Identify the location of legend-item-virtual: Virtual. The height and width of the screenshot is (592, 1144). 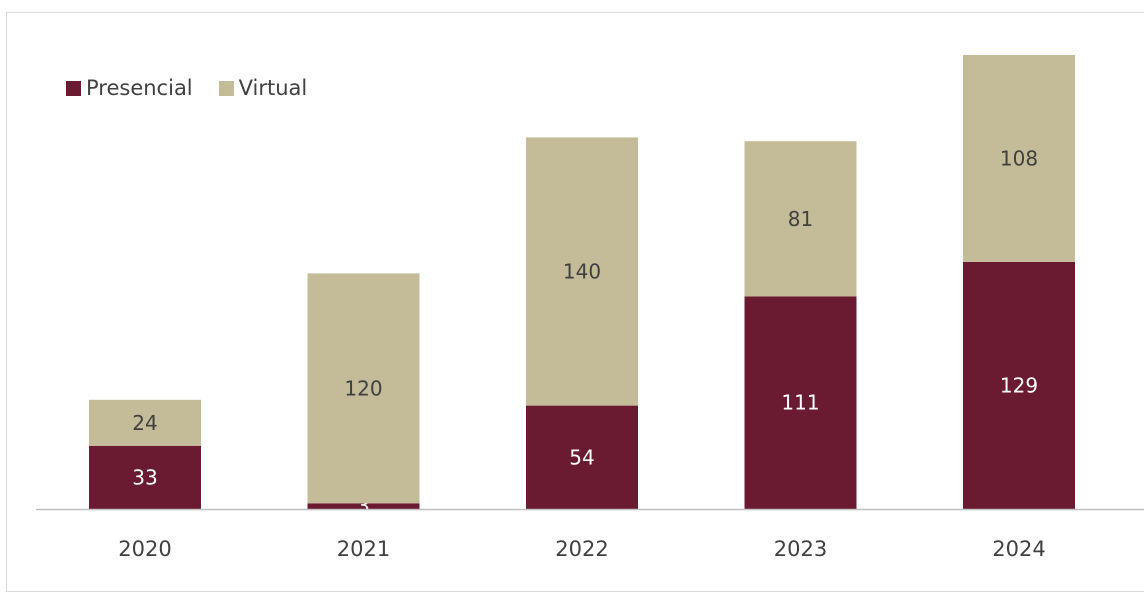
(263, 88).